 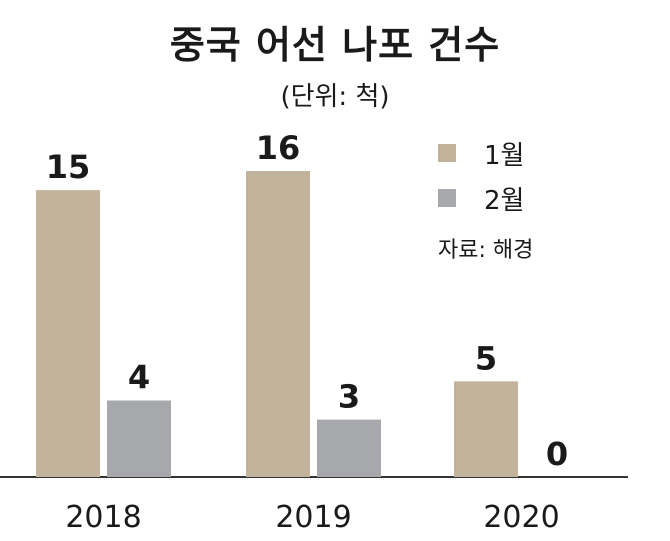 I want to click on data-label-2019-series-2: 3, so click(x=349, y=397).